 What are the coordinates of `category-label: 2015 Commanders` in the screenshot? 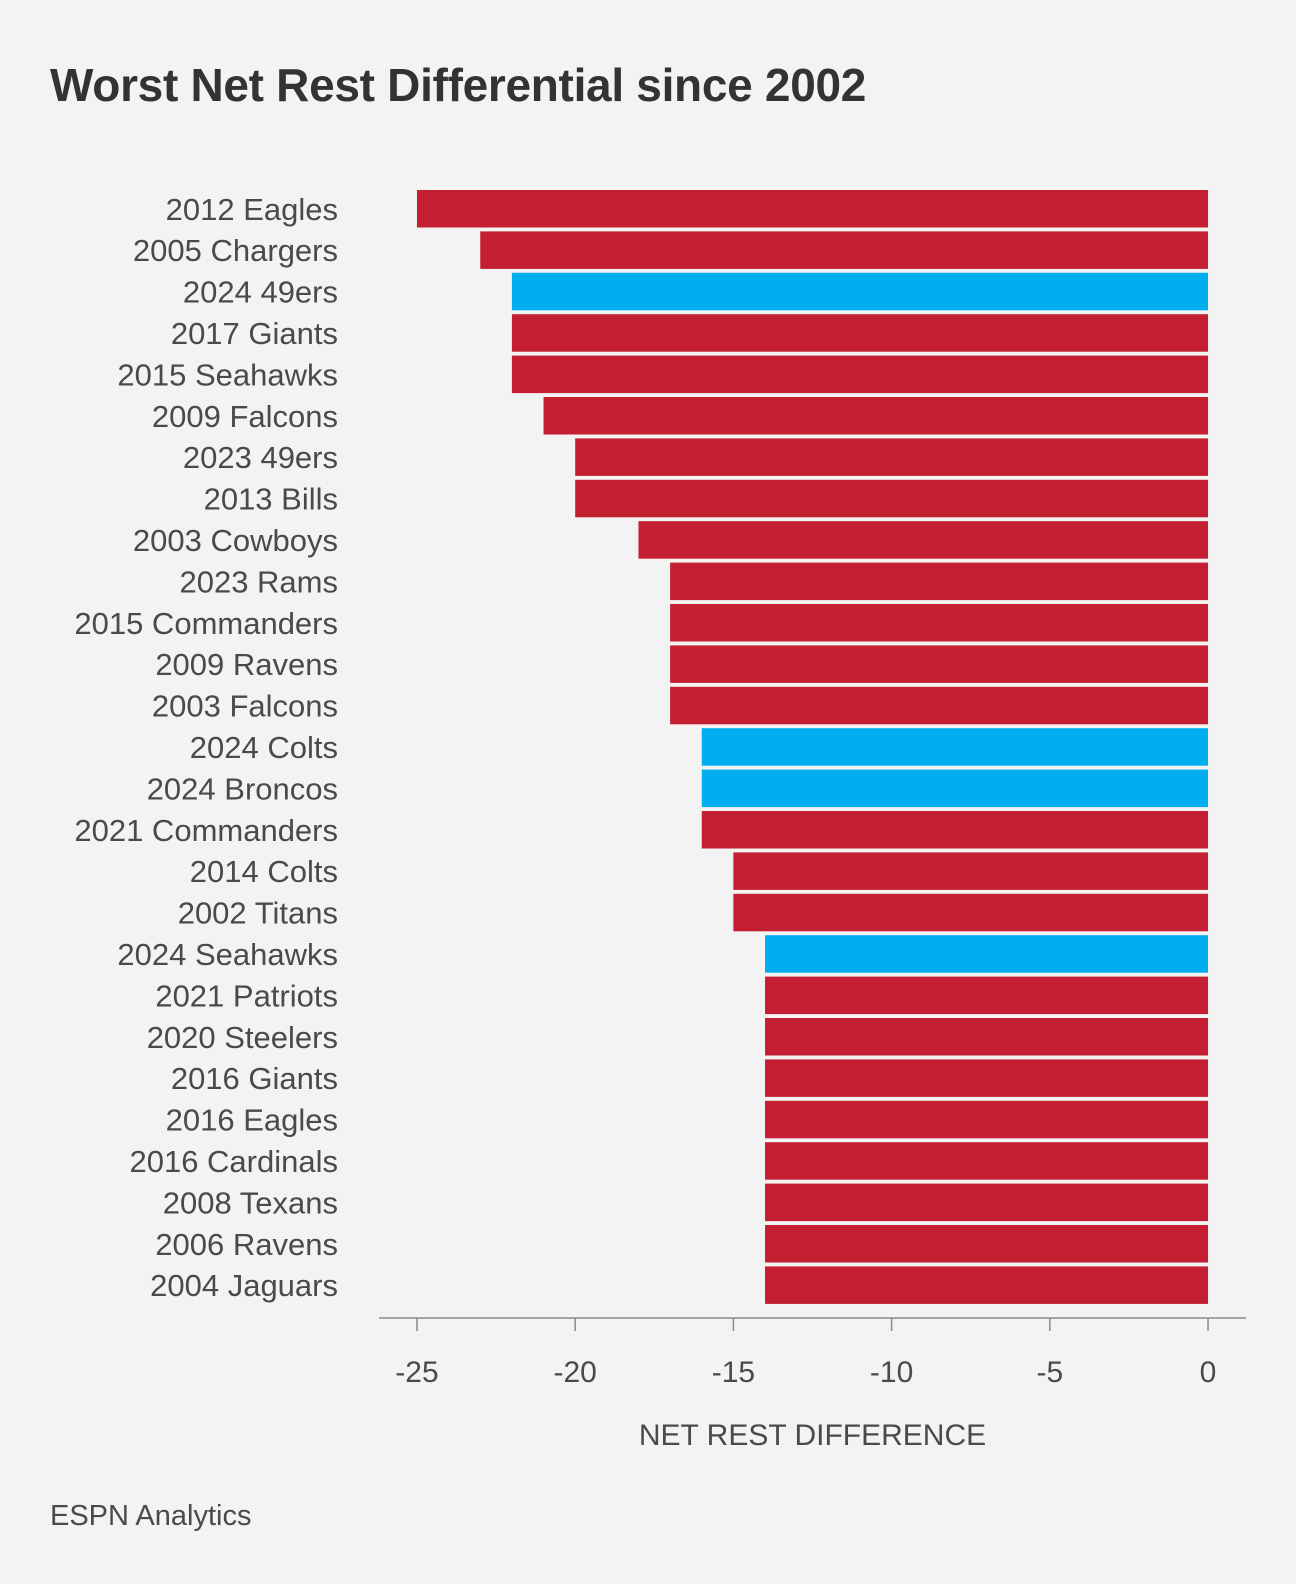 It's located at (206, 623).